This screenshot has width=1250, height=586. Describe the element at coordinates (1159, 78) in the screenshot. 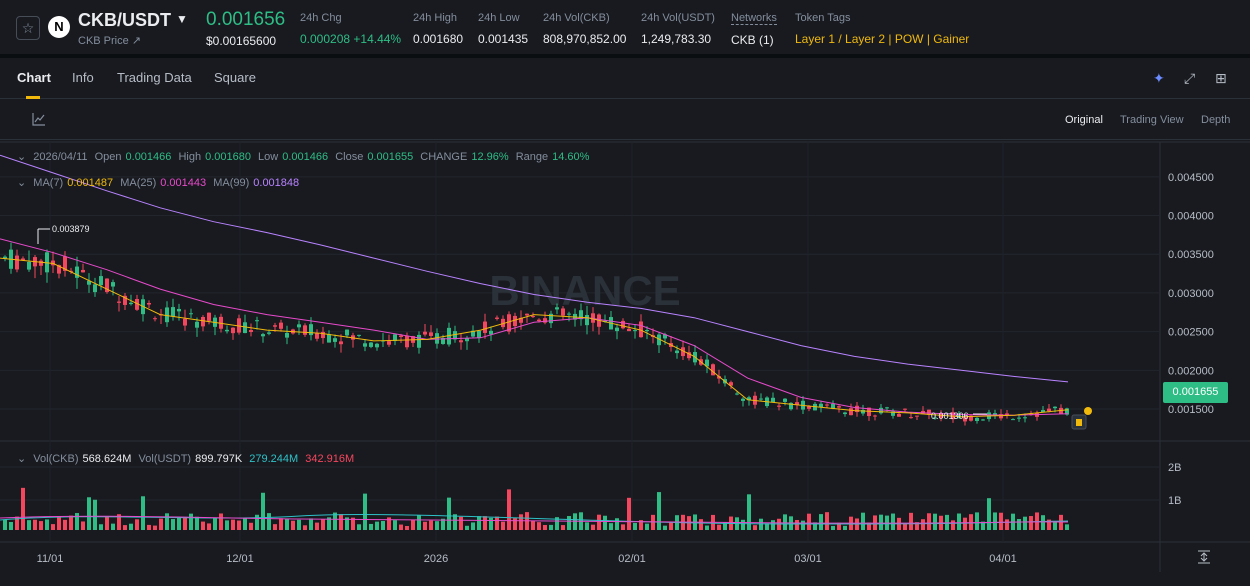

I see `ai-sparkle-icon: ✦` at that location.